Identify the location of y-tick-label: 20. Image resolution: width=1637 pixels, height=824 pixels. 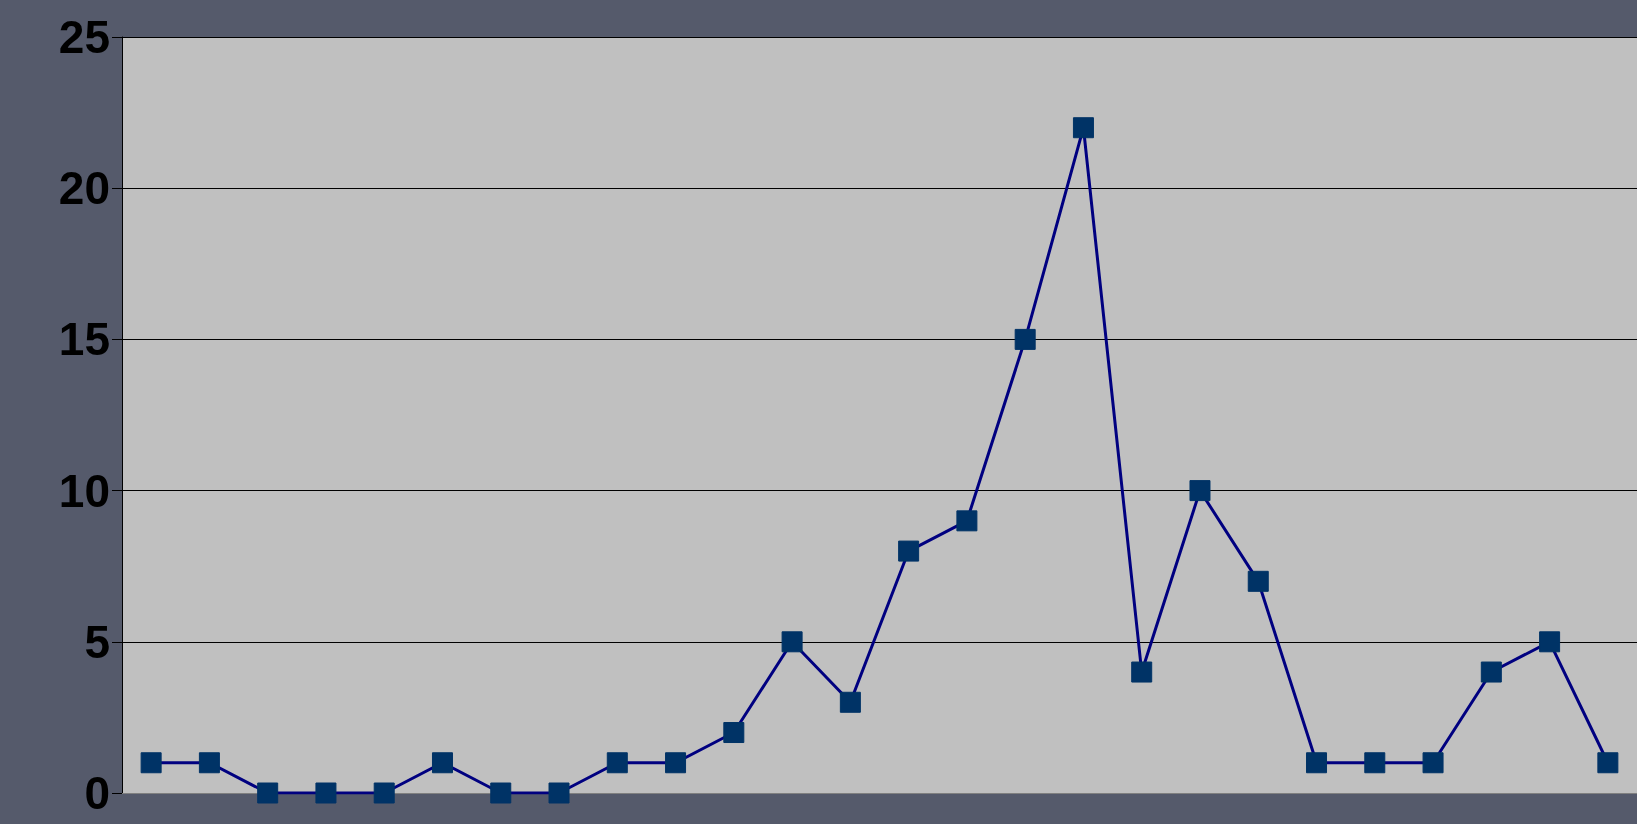
(84, 188).